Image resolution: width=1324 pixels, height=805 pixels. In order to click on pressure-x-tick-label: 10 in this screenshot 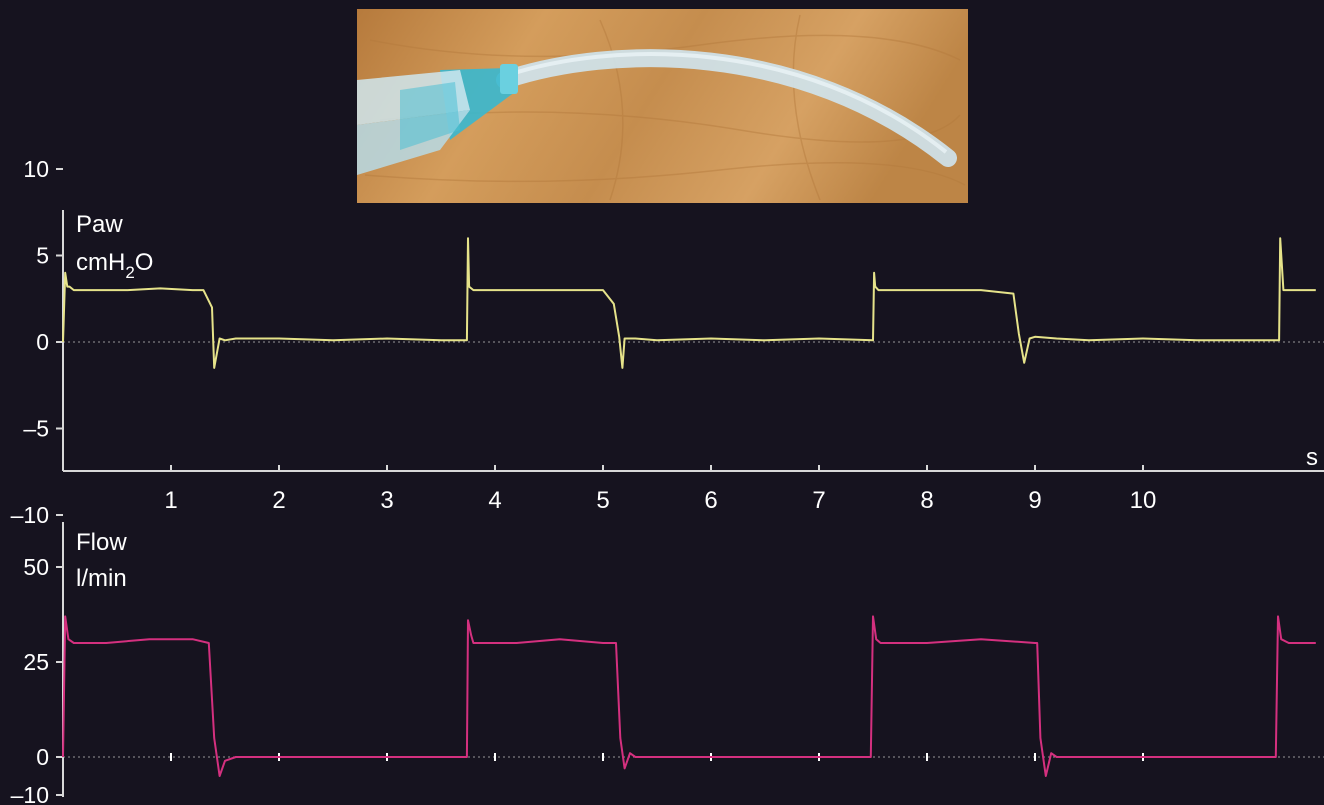, I will do `click(1143, 500)`.